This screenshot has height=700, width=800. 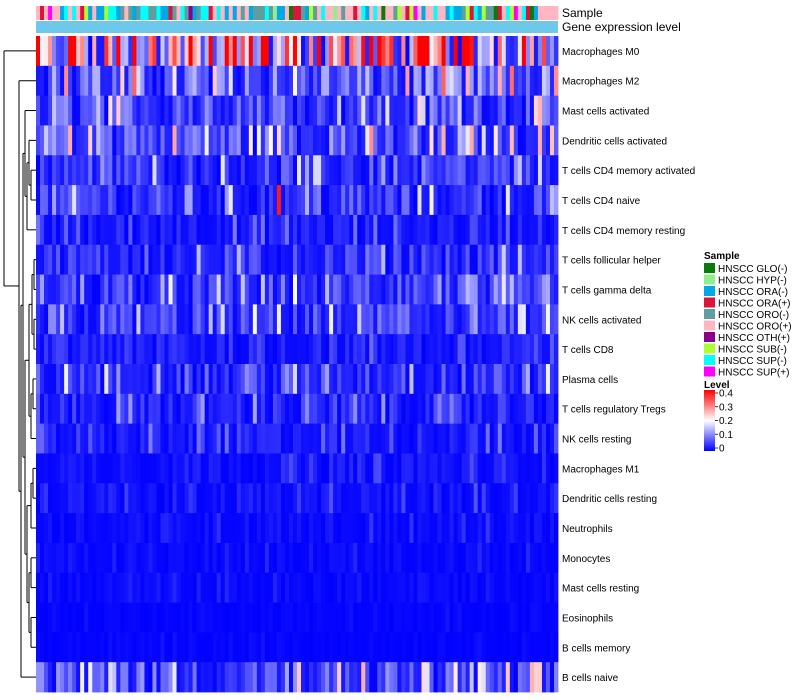 I want to click on row-label: T cells CD4 memory resting, so click(x=623, y=231).